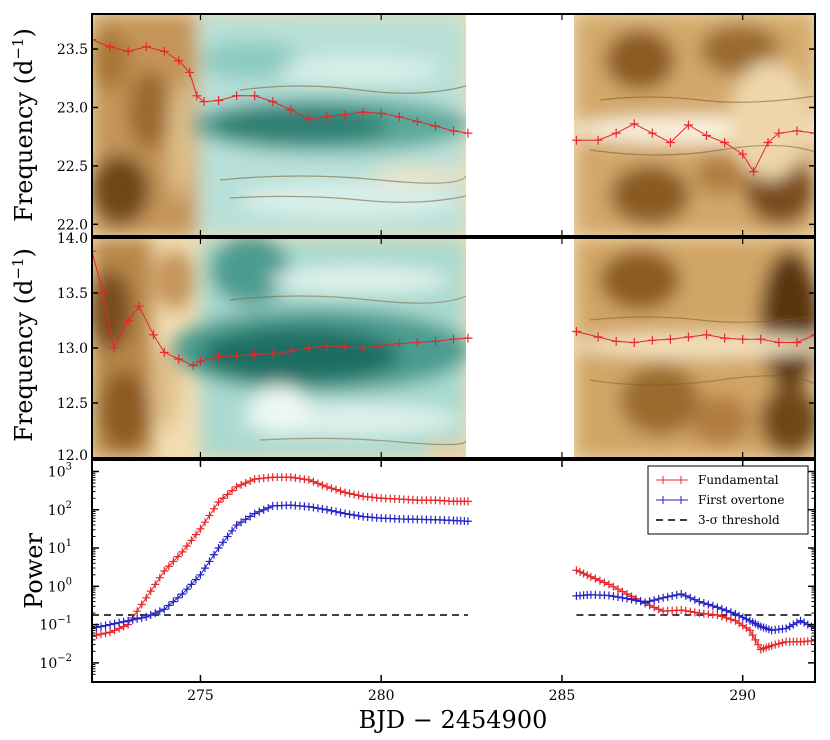 The height and width of the screenshot is (740, 830). I want to click on bottom-xlabel: BJD − 2454900, so click(453, 720).